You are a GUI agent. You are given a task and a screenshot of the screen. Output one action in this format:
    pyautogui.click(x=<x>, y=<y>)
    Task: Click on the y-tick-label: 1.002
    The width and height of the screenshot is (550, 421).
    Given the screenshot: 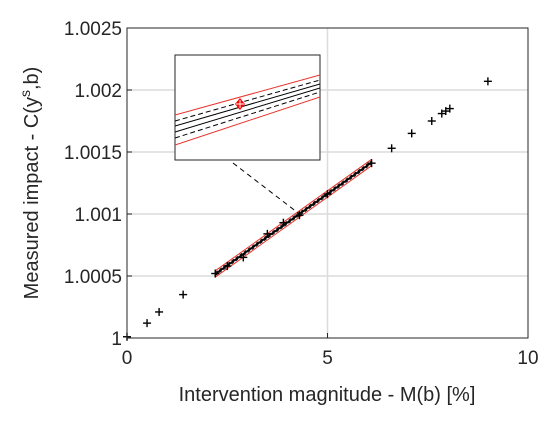 What is the action you would take?
    pyautogui.click(x=98, y=91)
    